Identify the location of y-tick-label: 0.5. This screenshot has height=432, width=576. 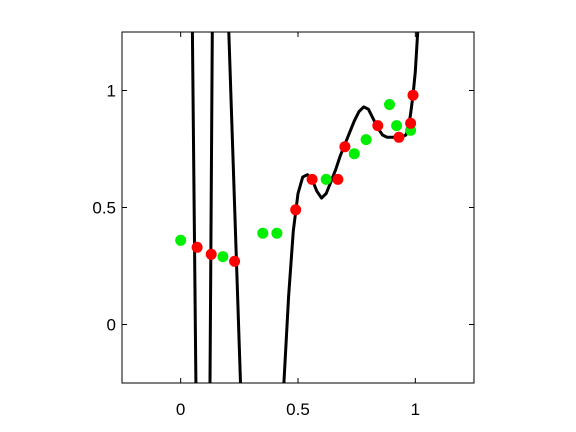
(104, 208).